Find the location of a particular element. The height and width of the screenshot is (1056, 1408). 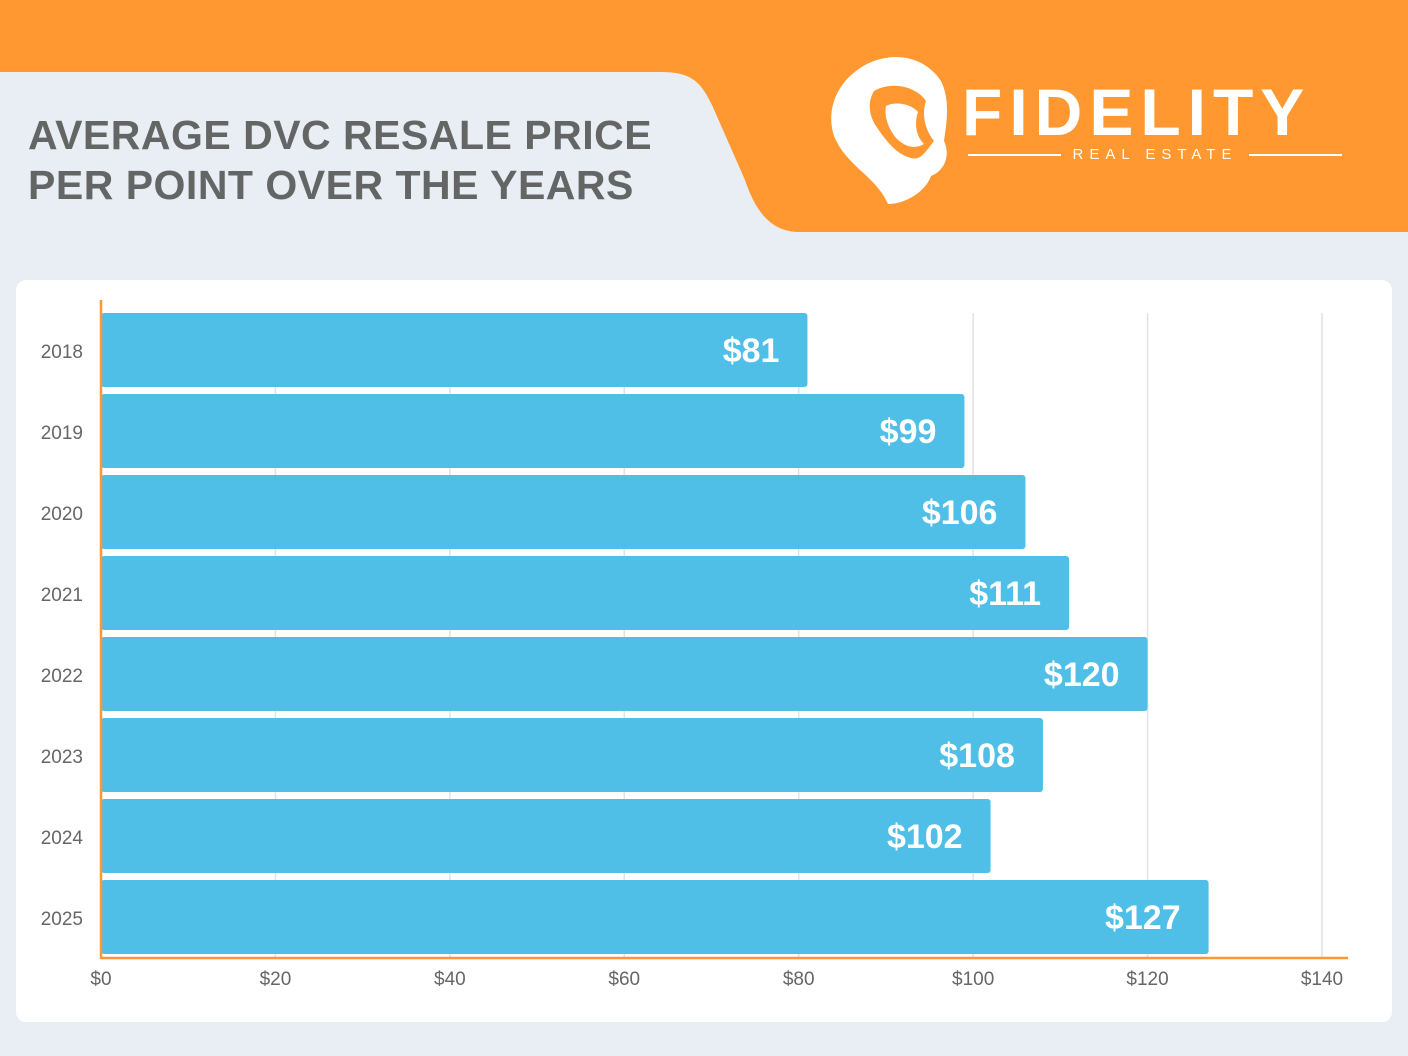

x-tick-label: $60 is located at coordinates (624, 979).